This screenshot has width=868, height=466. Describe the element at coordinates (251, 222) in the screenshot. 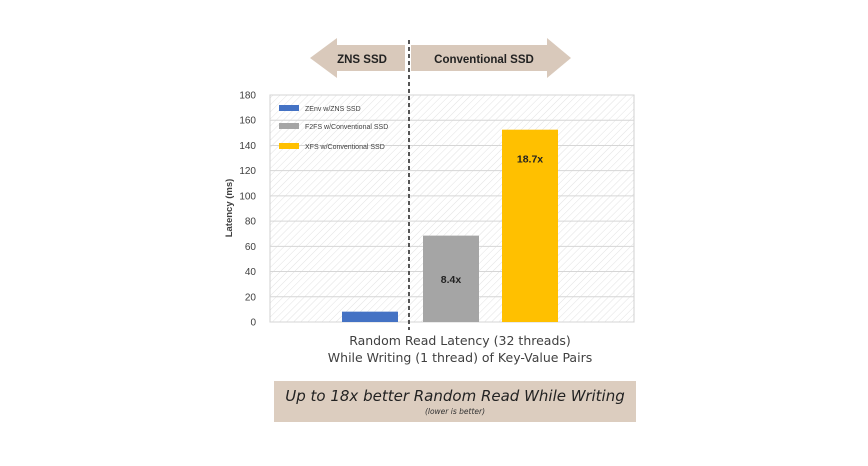

I see `y-tick-label: 80` at that location.